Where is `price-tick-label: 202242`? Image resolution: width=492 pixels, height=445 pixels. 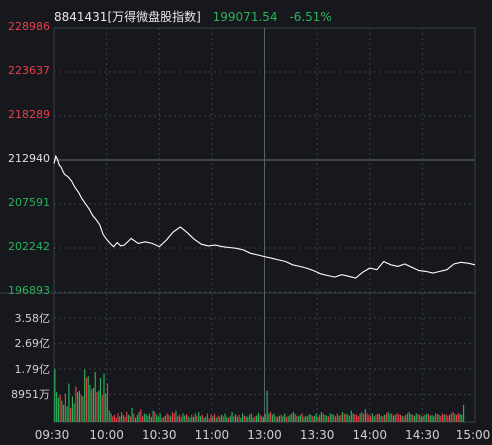 price-tick-label: 202242 is located at coordinates (29, 246).